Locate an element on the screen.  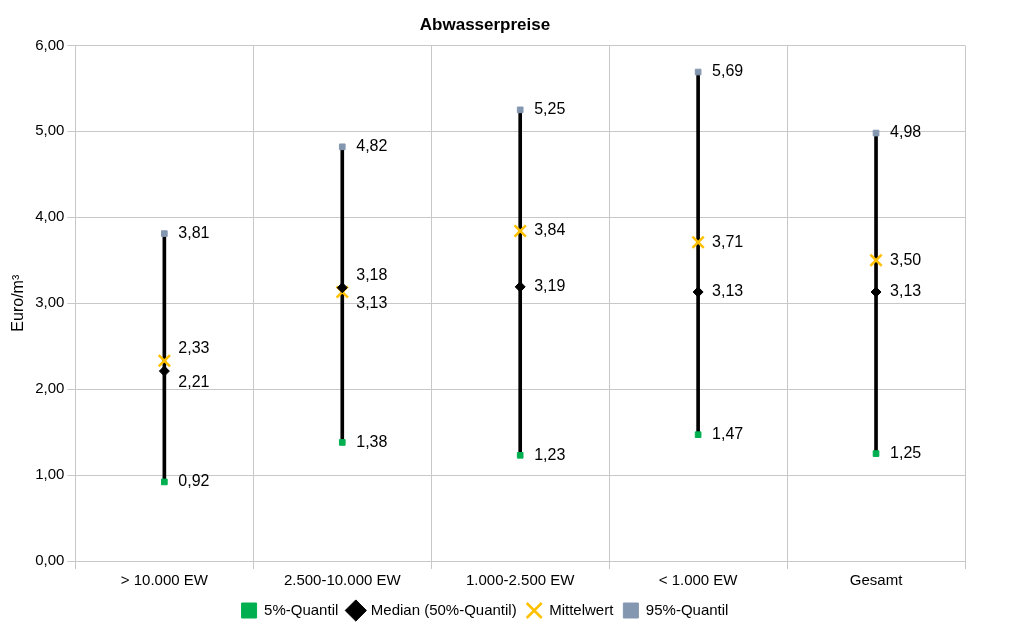
data-label: 5,25 is located at coordinates (550, 109).